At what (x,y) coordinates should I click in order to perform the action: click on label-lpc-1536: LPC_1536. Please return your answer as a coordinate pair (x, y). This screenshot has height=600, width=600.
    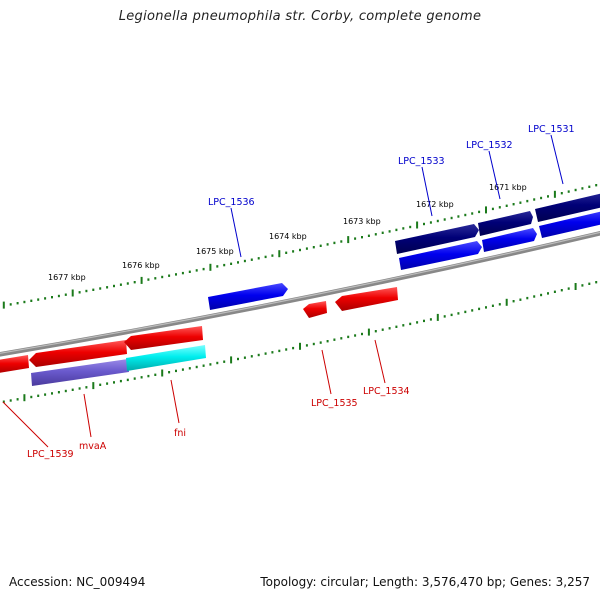
    Looking at the image, I should click on (231, 202).